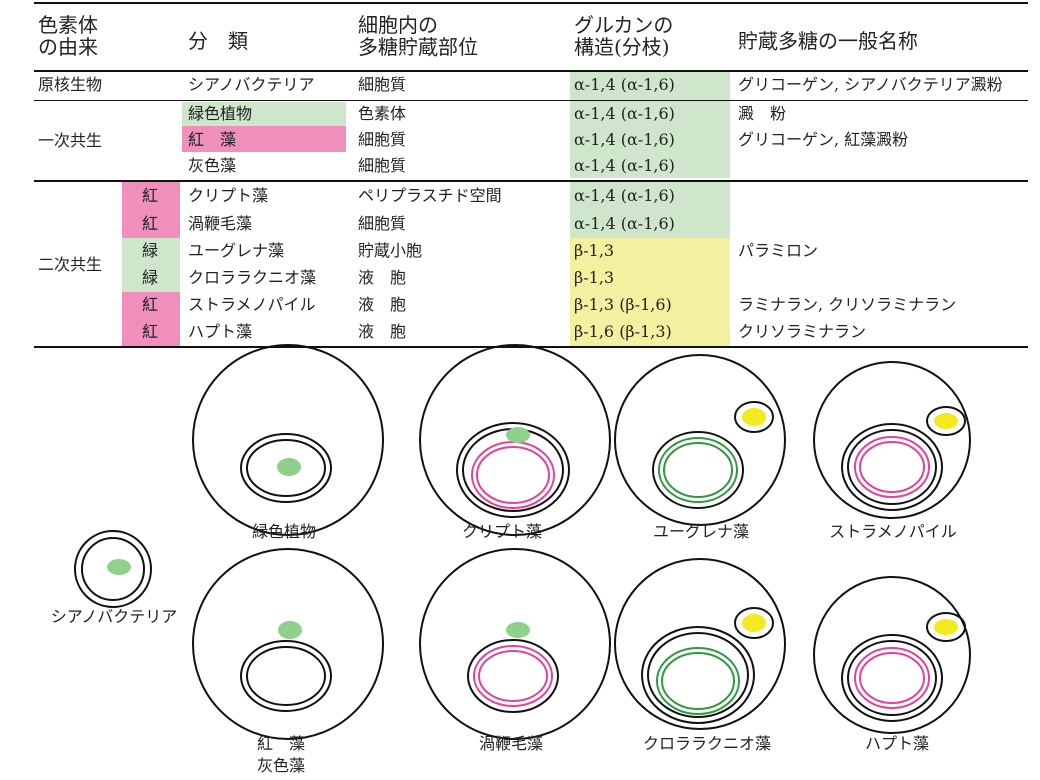  I want to click on header-group: 分 類, so click(218, 41).